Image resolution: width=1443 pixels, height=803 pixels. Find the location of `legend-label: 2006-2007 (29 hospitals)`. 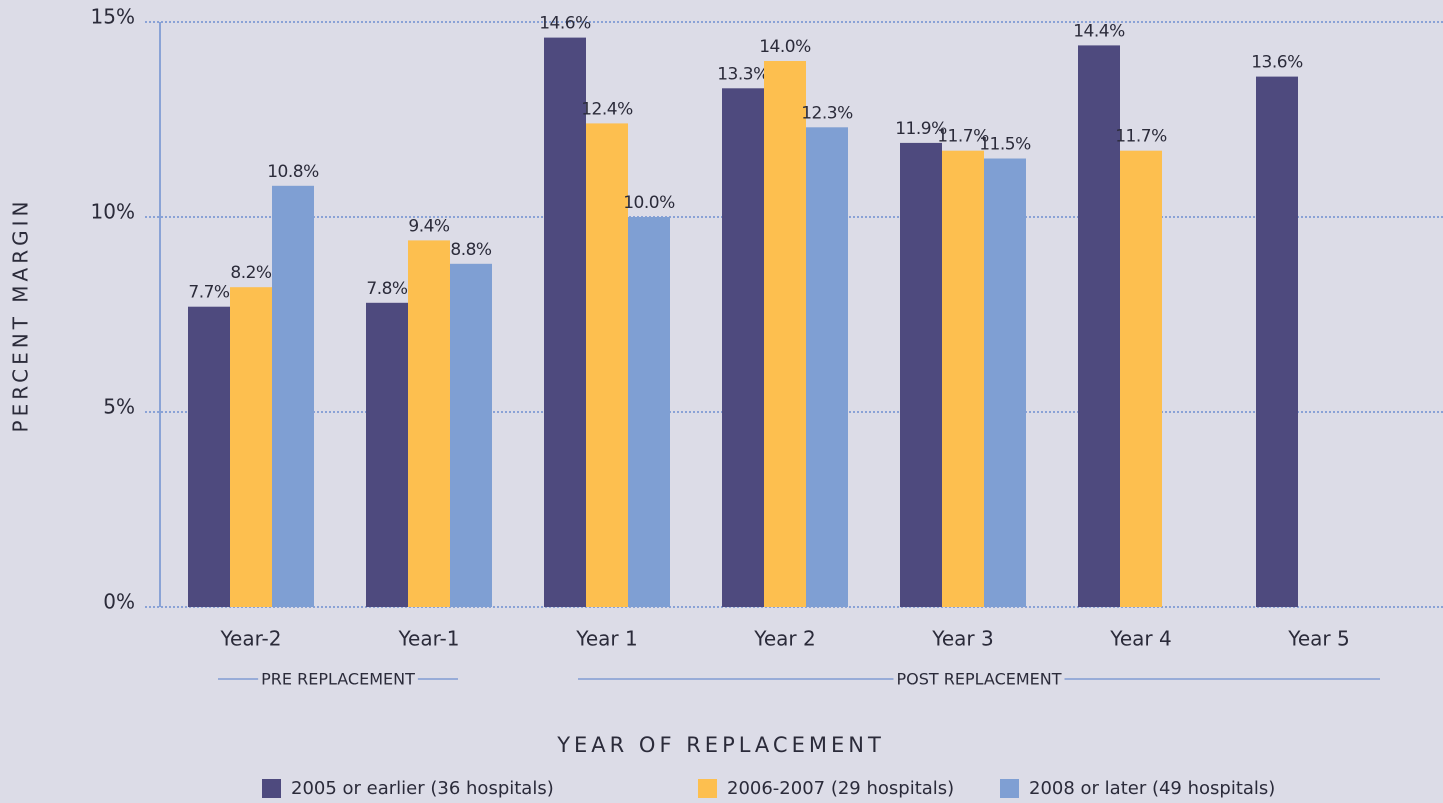

legend-label: 2006-2007 (29 hospitals) is located at coordinates (840, 788).